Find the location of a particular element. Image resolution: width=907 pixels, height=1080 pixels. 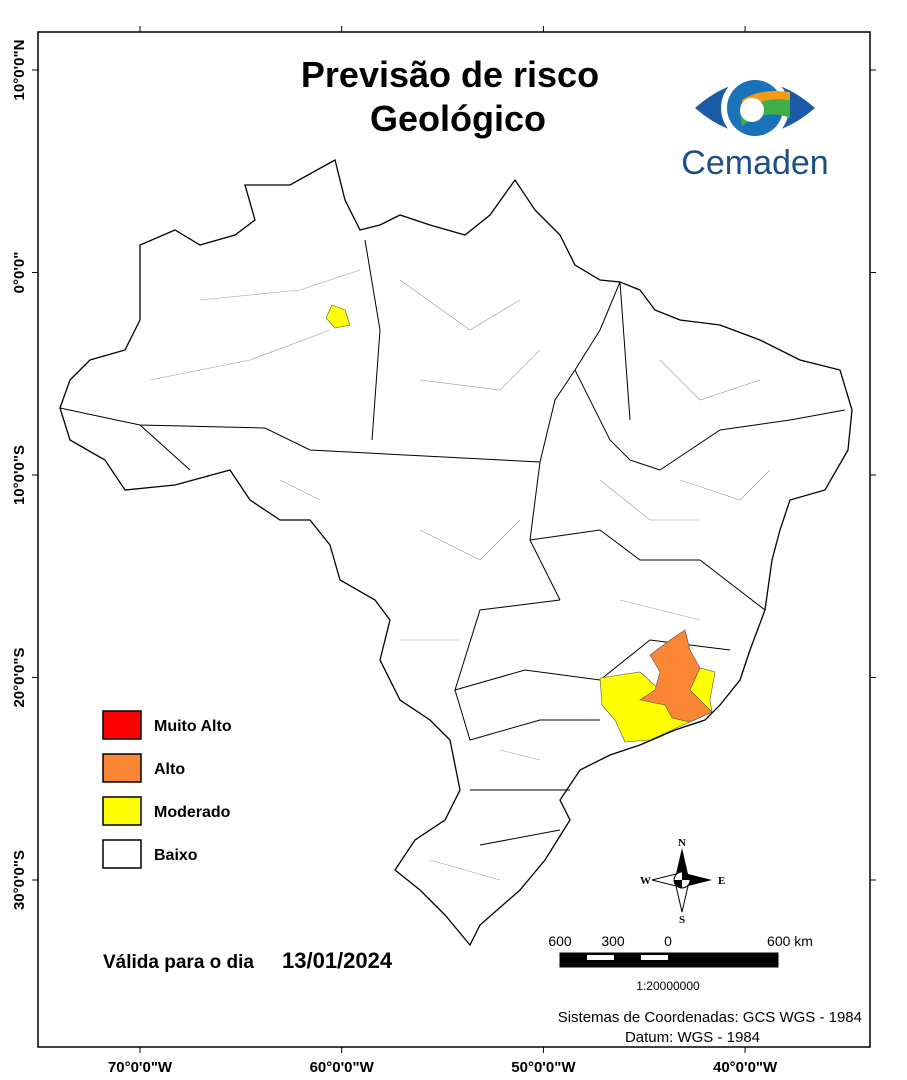

longitude-label: 60°0'0"W is located at coordinates (342, 1067).